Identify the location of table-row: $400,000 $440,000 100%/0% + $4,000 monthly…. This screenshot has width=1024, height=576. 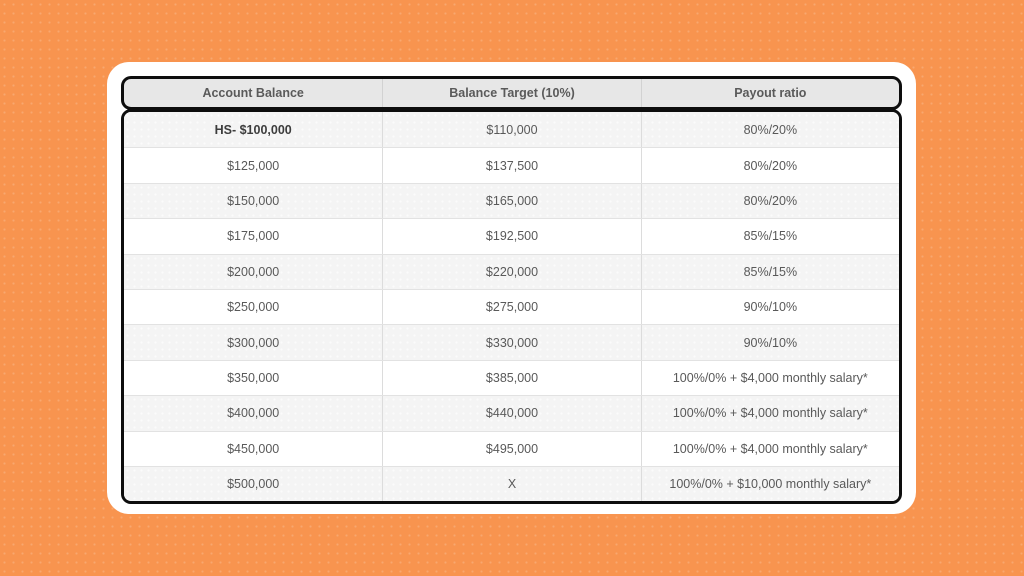
(511, 413).